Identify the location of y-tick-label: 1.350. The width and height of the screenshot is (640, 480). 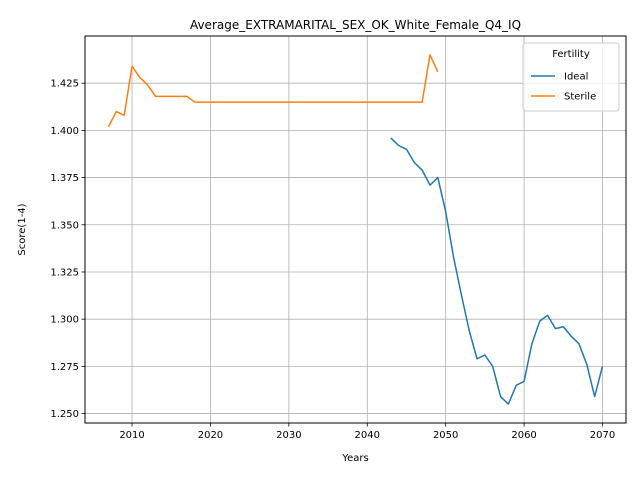
(64, 225).